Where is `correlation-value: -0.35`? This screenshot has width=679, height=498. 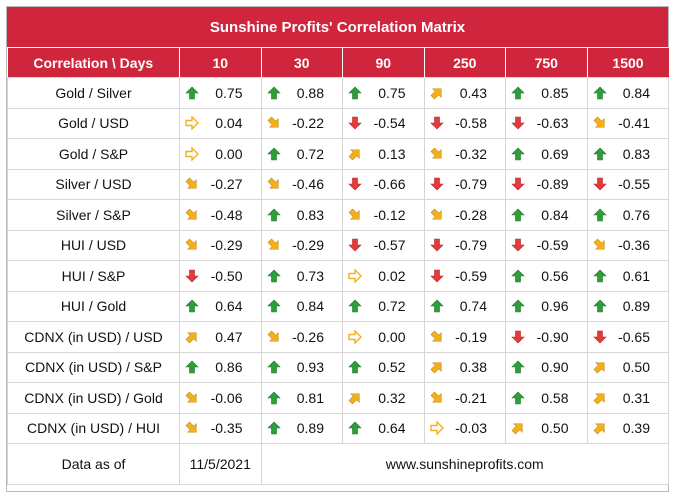 correlation-value: -0.35 is located at coordinates (226, 428).